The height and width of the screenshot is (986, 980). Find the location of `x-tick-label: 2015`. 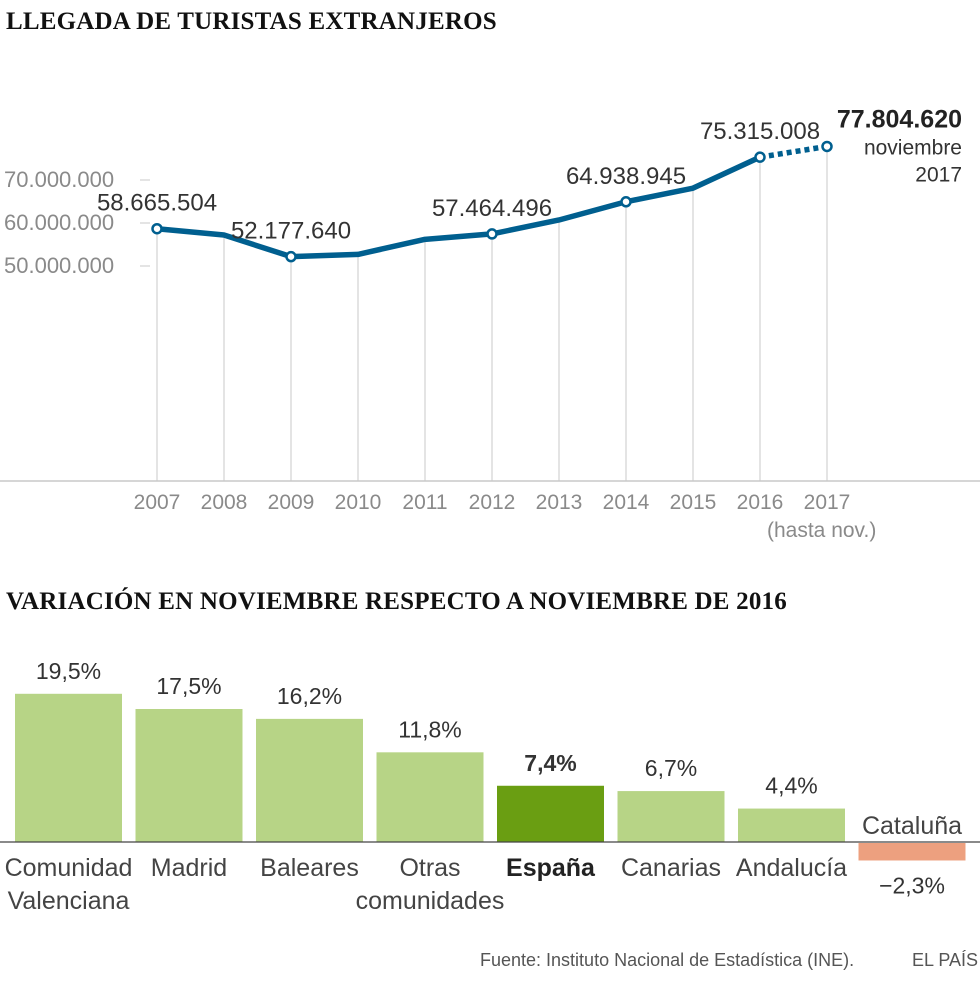

x-tick-label: 2015 is located at coordinates (693, 502).